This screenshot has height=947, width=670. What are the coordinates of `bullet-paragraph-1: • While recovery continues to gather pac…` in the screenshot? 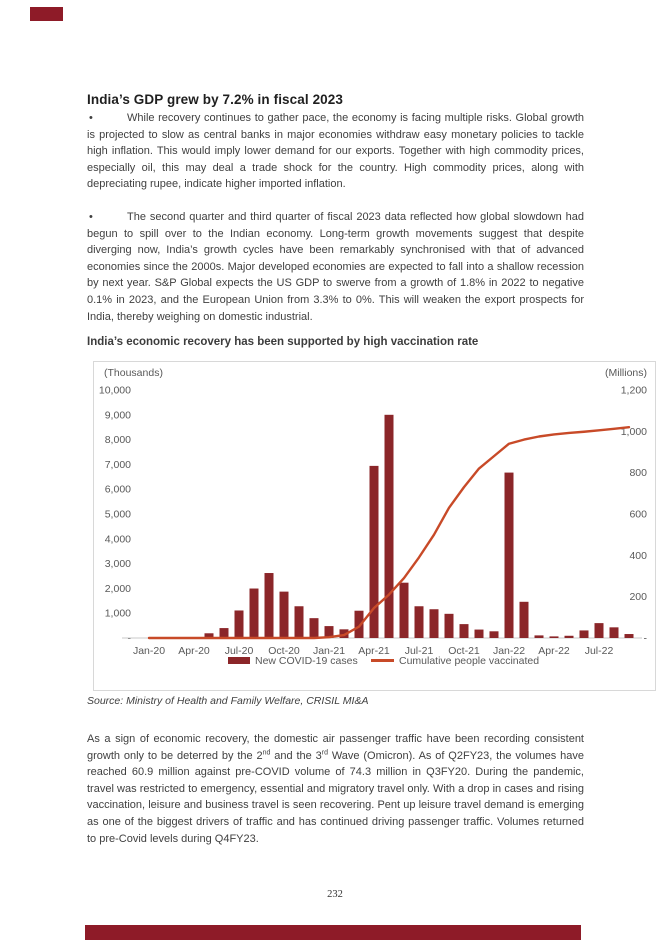 It's located at (335, 151).